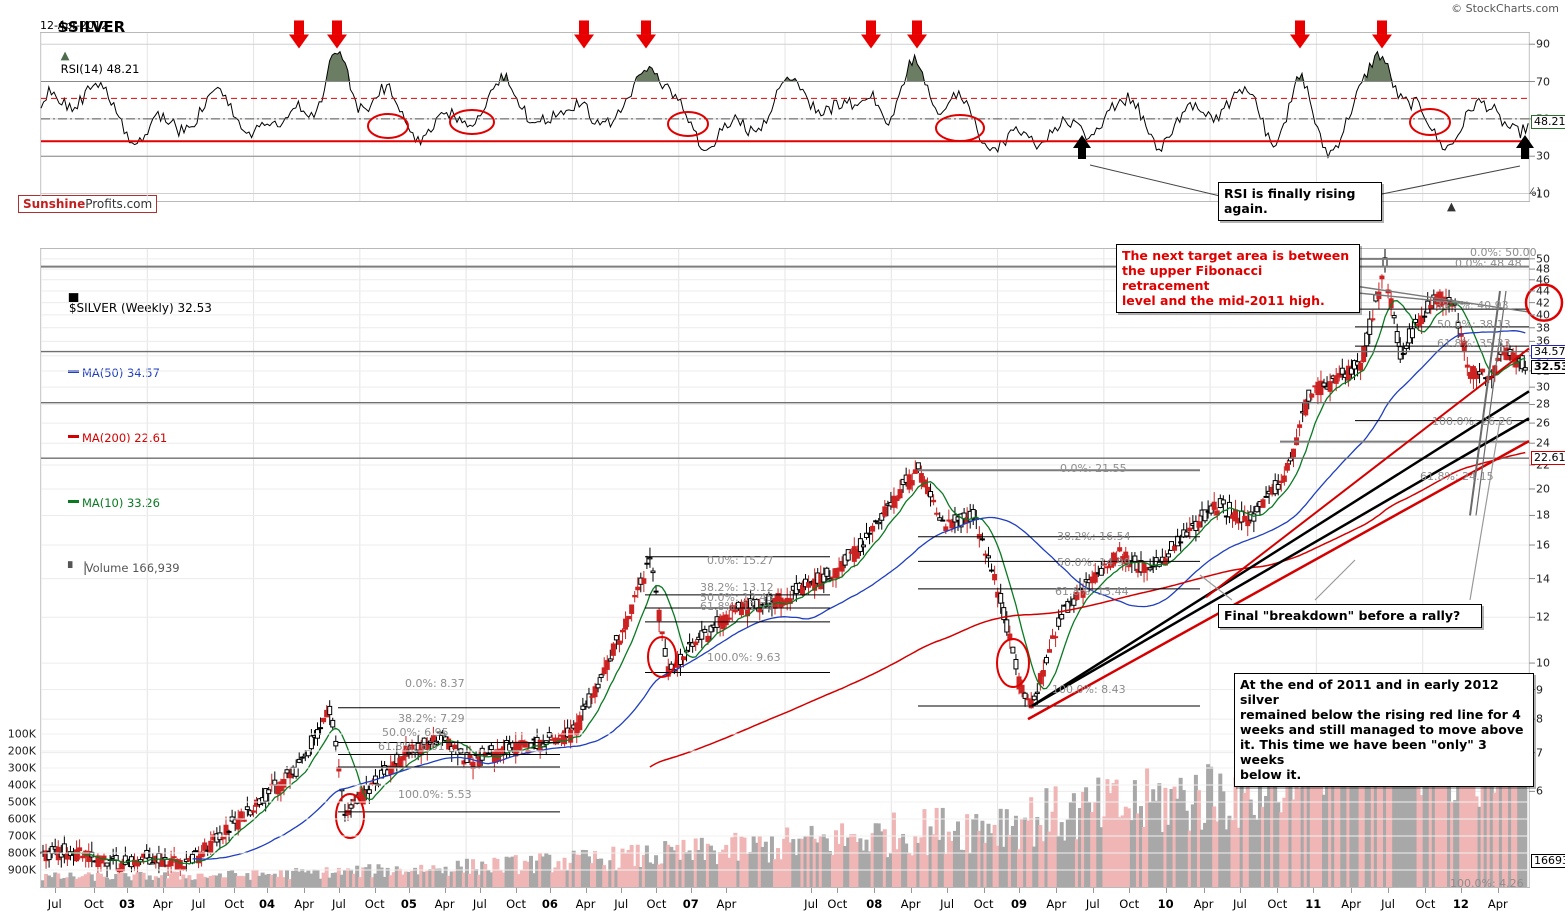  What do you see at coordinates (1543, 328) in the screenshot?
I see `price-y-tick: 38` at bounding box center [1543, 328].